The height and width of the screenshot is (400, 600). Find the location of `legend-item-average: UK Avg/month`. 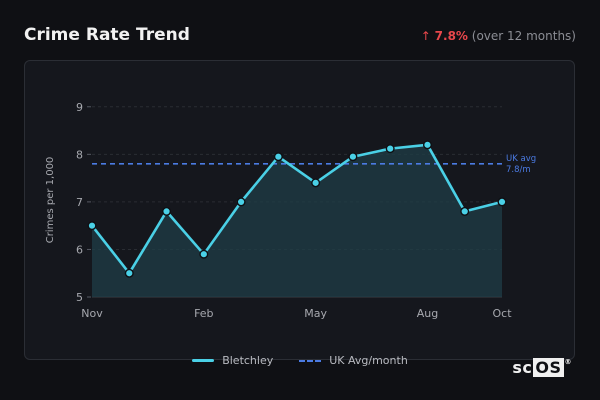

legend-item-average: UK Avg/month is located at coordinates (353, 360).